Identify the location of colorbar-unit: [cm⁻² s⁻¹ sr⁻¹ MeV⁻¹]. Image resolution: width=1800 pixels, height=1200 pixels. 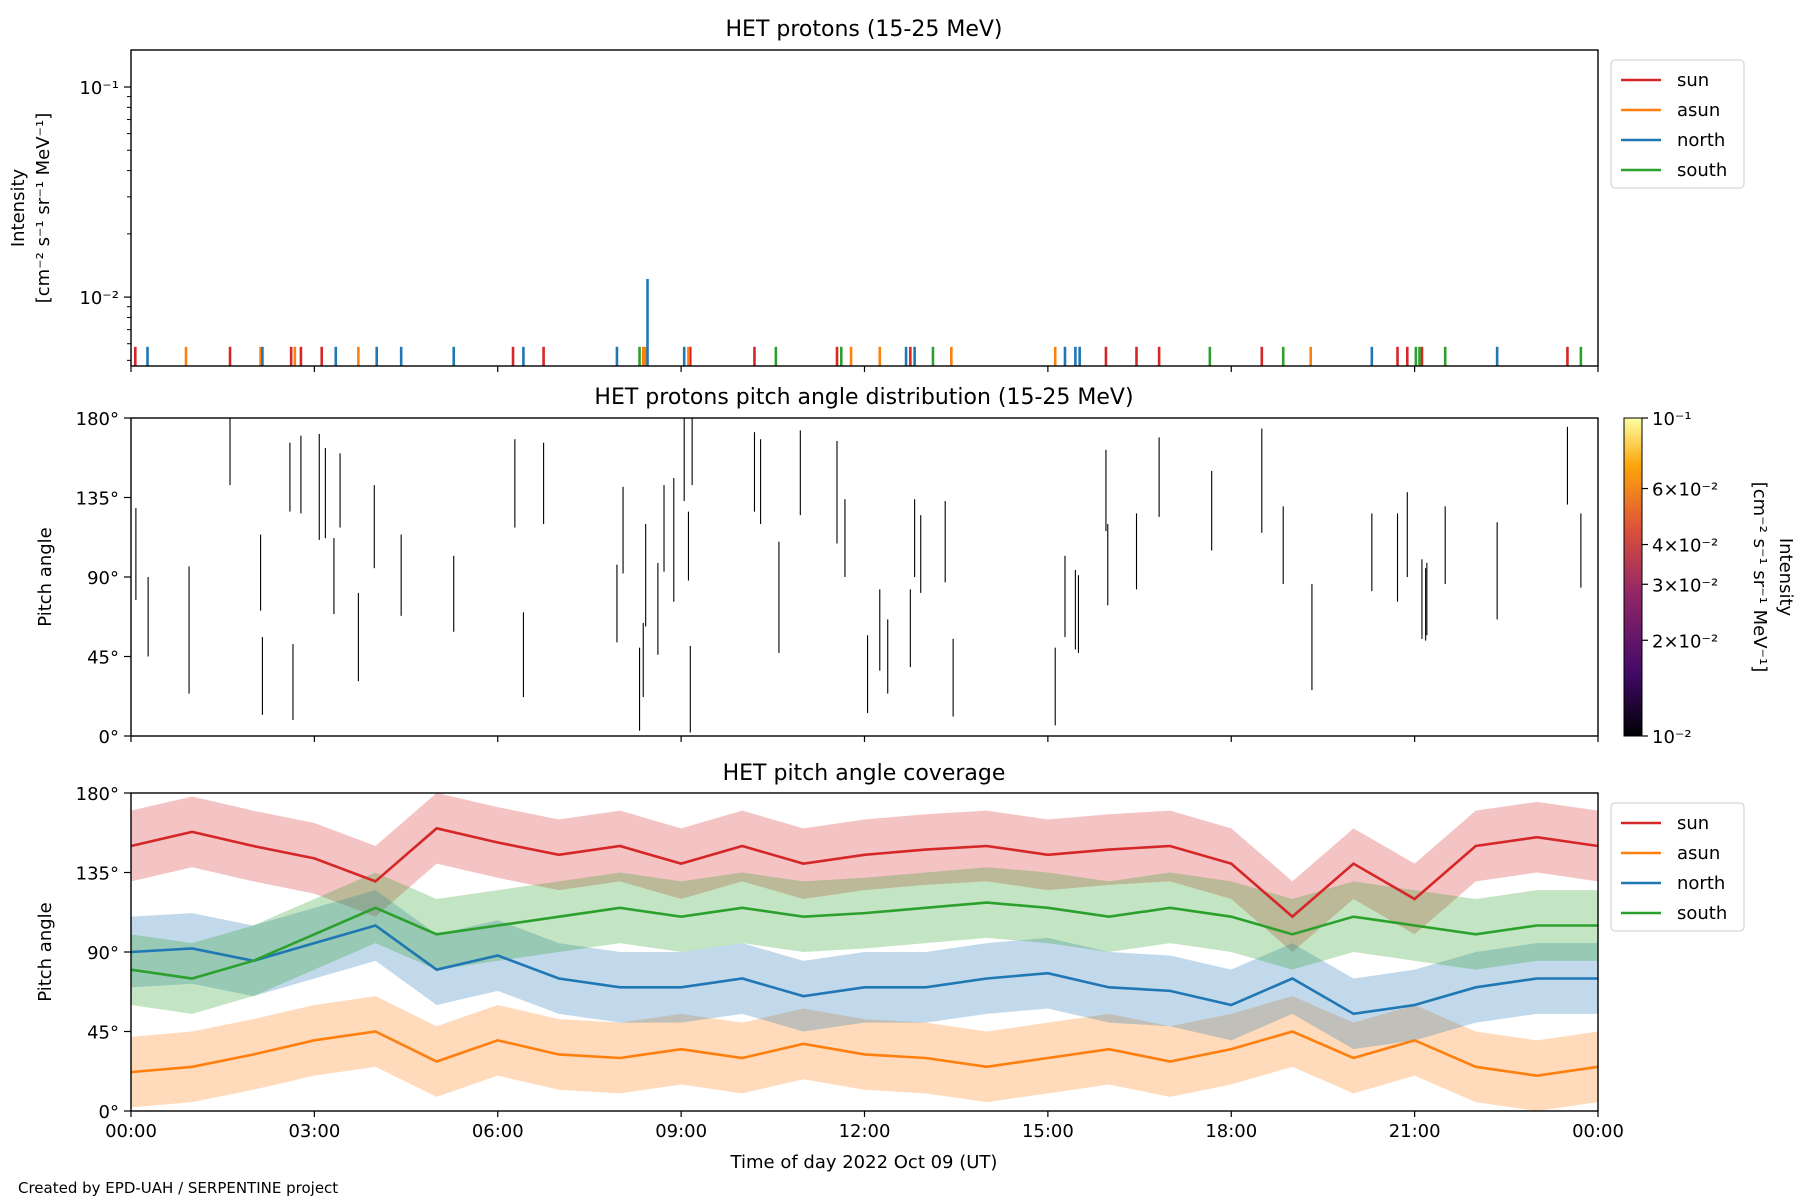
(1759, 577).